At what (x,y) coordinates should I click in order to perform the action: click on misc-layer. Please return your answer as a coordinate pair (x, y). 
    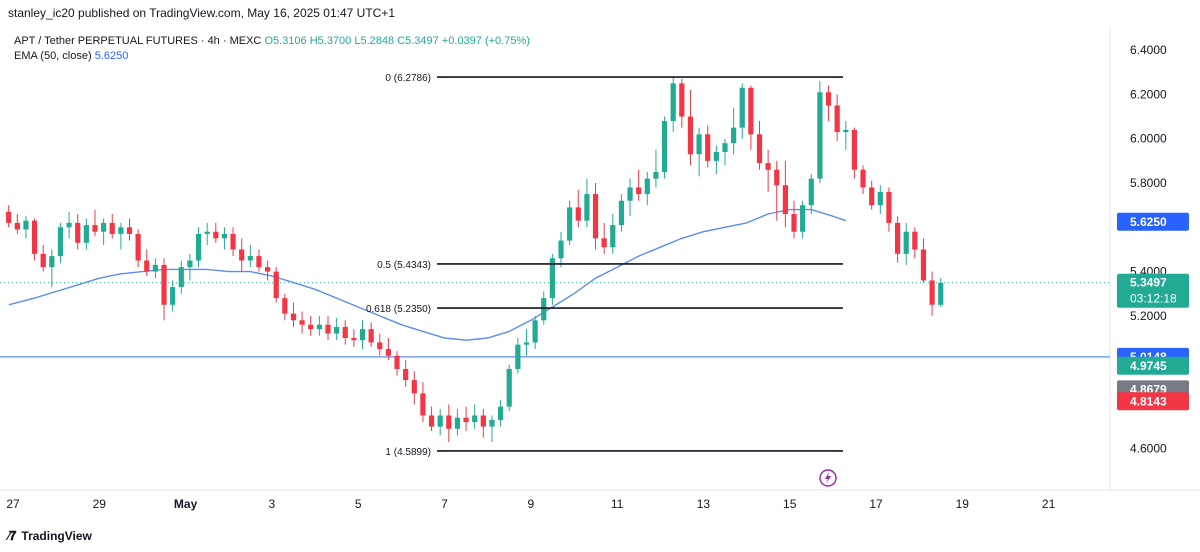
    Looking at the image, I should click on (828, 478).